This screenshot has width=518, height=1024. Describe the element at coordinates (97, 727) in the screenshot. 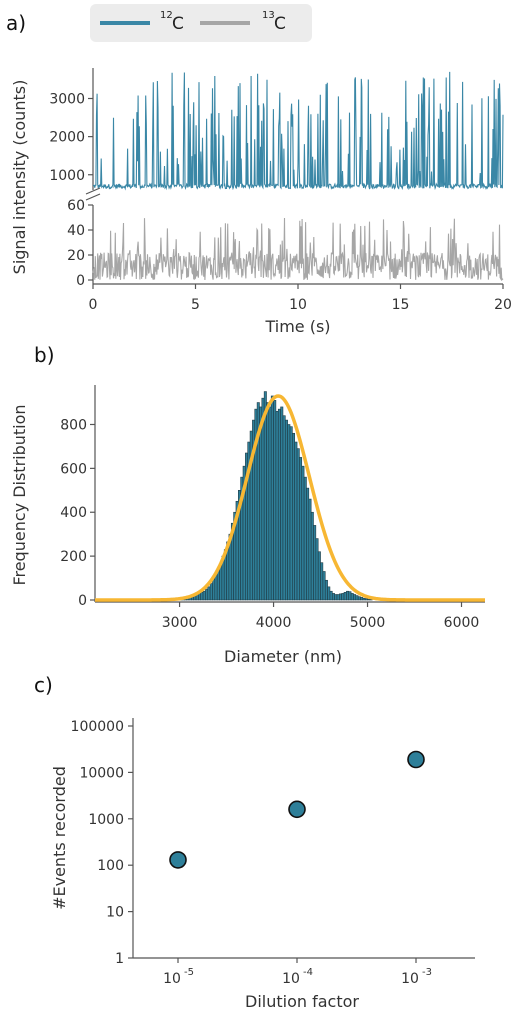

I see `c-y-tick-label: 100000` at that location.